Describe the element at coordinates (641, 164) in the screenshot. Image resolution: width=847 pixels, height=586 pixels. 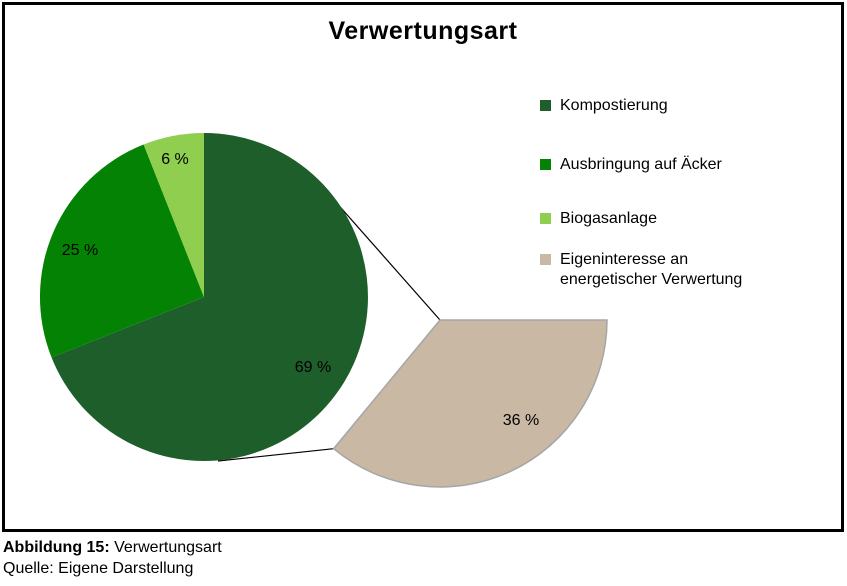
I see `legend-label-ausbringung: Ausbringung auf Äcker` at that location.